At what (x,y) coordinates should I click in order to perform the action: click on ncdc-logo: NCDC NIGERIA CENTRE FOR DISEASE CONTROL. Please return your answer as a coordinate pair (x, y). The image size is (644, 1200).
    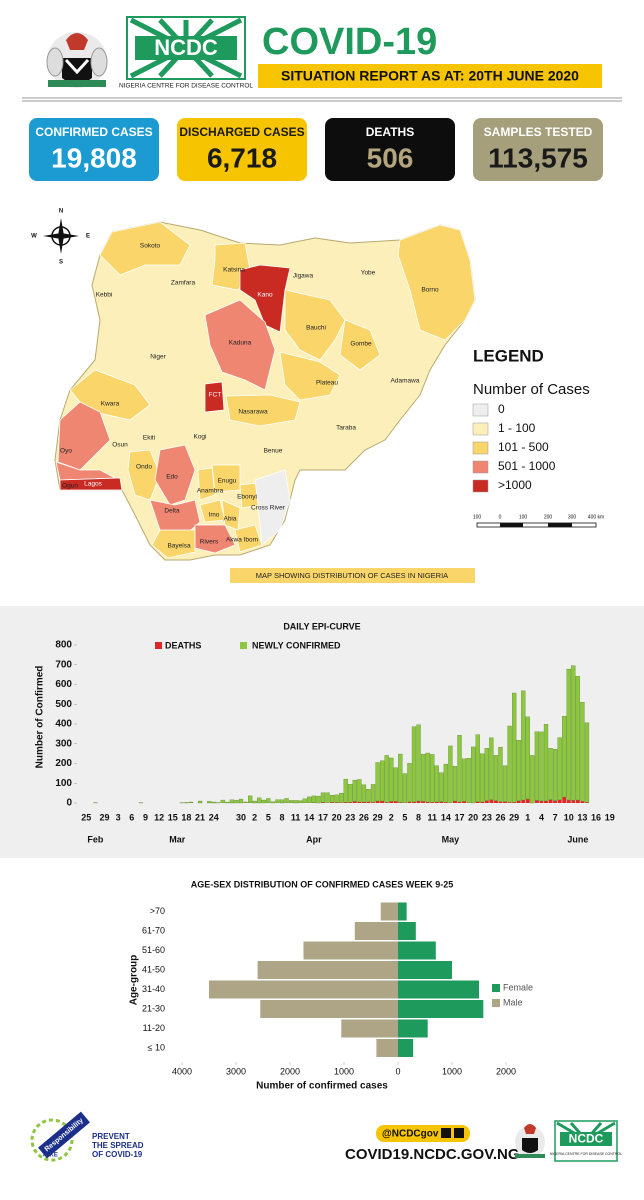
    Looking at the image, I should click on (186, 53).